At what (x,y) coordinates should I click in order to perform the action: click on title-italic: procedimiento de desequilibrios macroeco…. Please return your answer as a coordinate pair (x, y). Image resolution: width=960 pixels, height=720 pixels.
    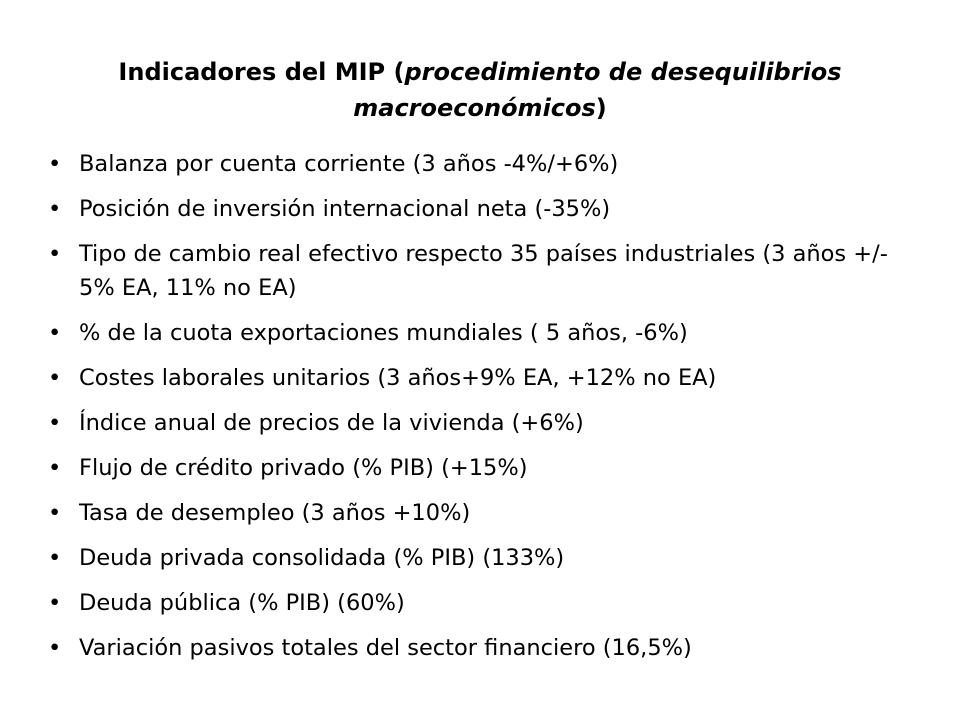
    Looking at the image, I should click on (597, 90).